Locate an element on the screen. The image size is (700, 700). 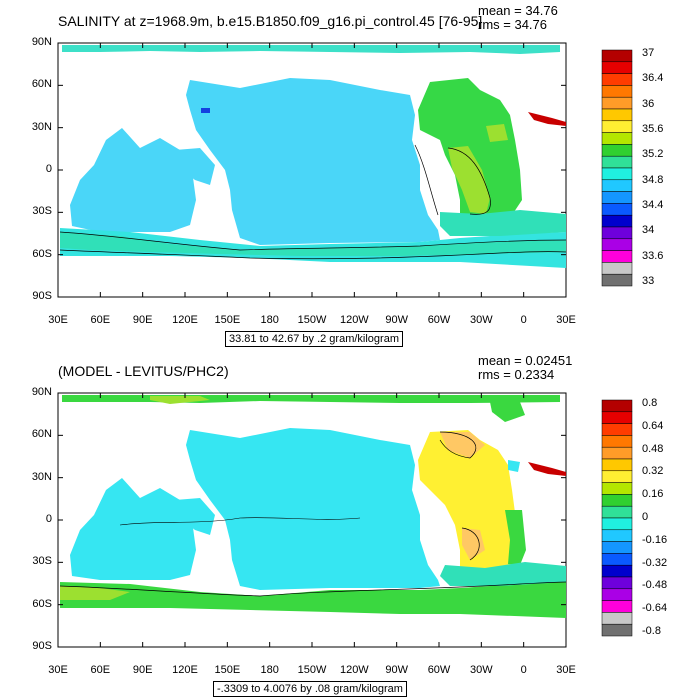
difference-north-atlantic-green is located at coordinates (507, 412).